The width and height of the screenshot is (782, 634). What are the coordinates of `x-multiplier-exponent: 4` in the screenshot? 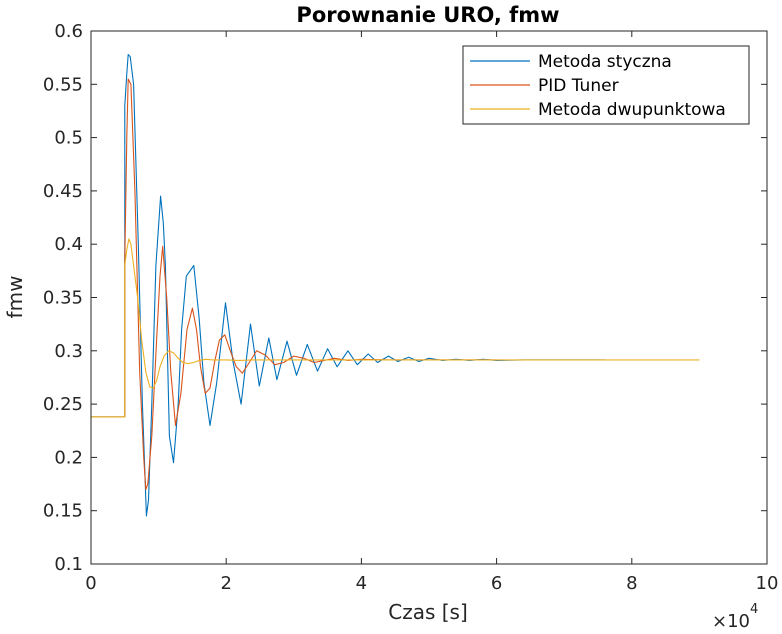 It's located at (754, 609).